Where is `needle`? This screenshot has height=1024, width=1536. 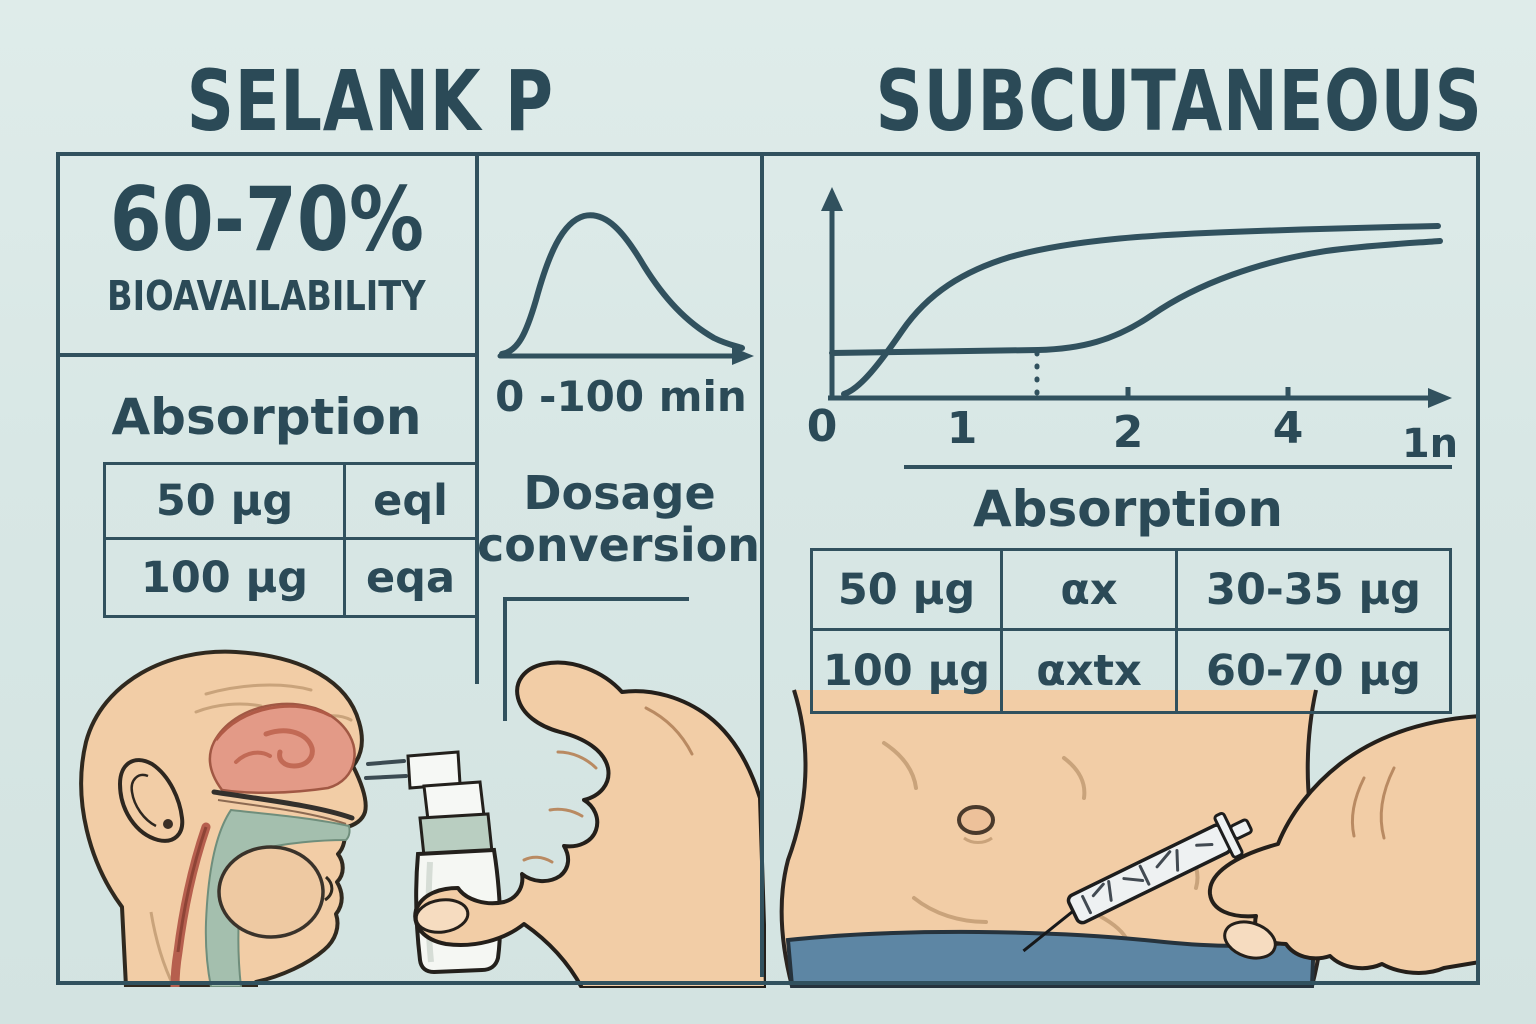
needle is located at coordinates (1048, 931).